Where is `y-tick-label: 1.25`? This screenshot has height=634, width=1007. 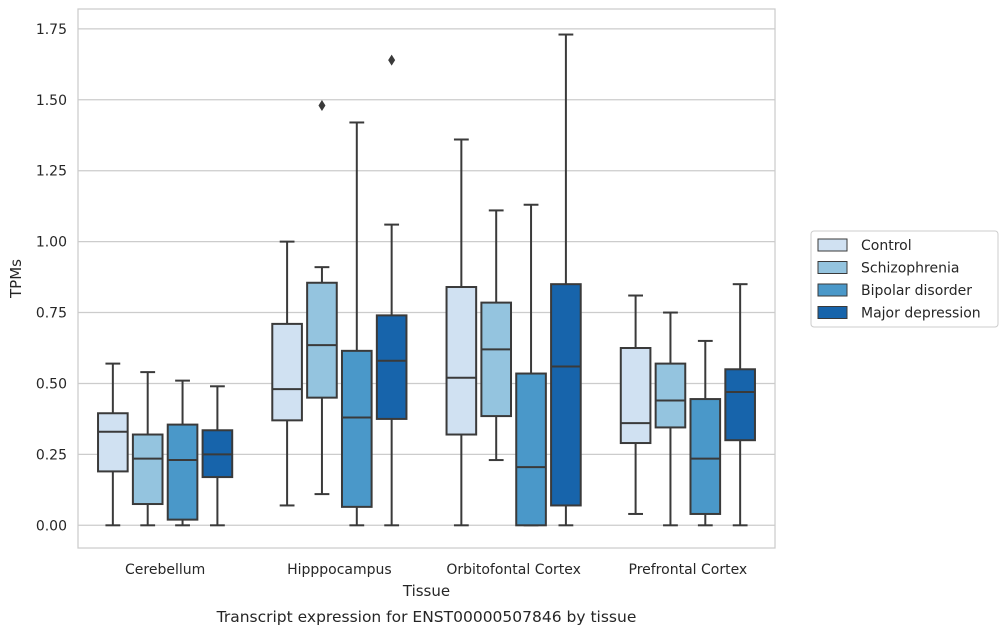
y-tick-label: 1.25 is located at coordinates (51, 172).